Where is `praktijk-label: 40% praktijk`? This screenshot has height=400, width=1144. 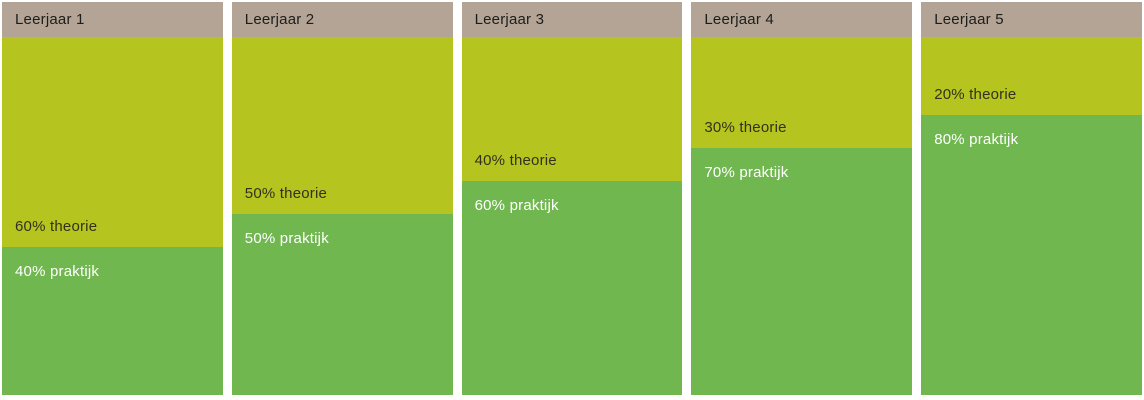 praktijk-label: 40% praktijk is located at coordinates (57, 271).